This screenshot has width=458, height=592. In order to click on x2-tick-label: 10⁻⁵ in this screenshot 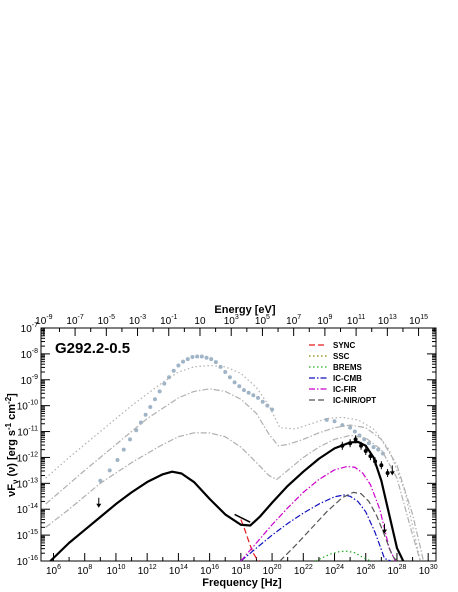, I will do `click(106, 320)`.